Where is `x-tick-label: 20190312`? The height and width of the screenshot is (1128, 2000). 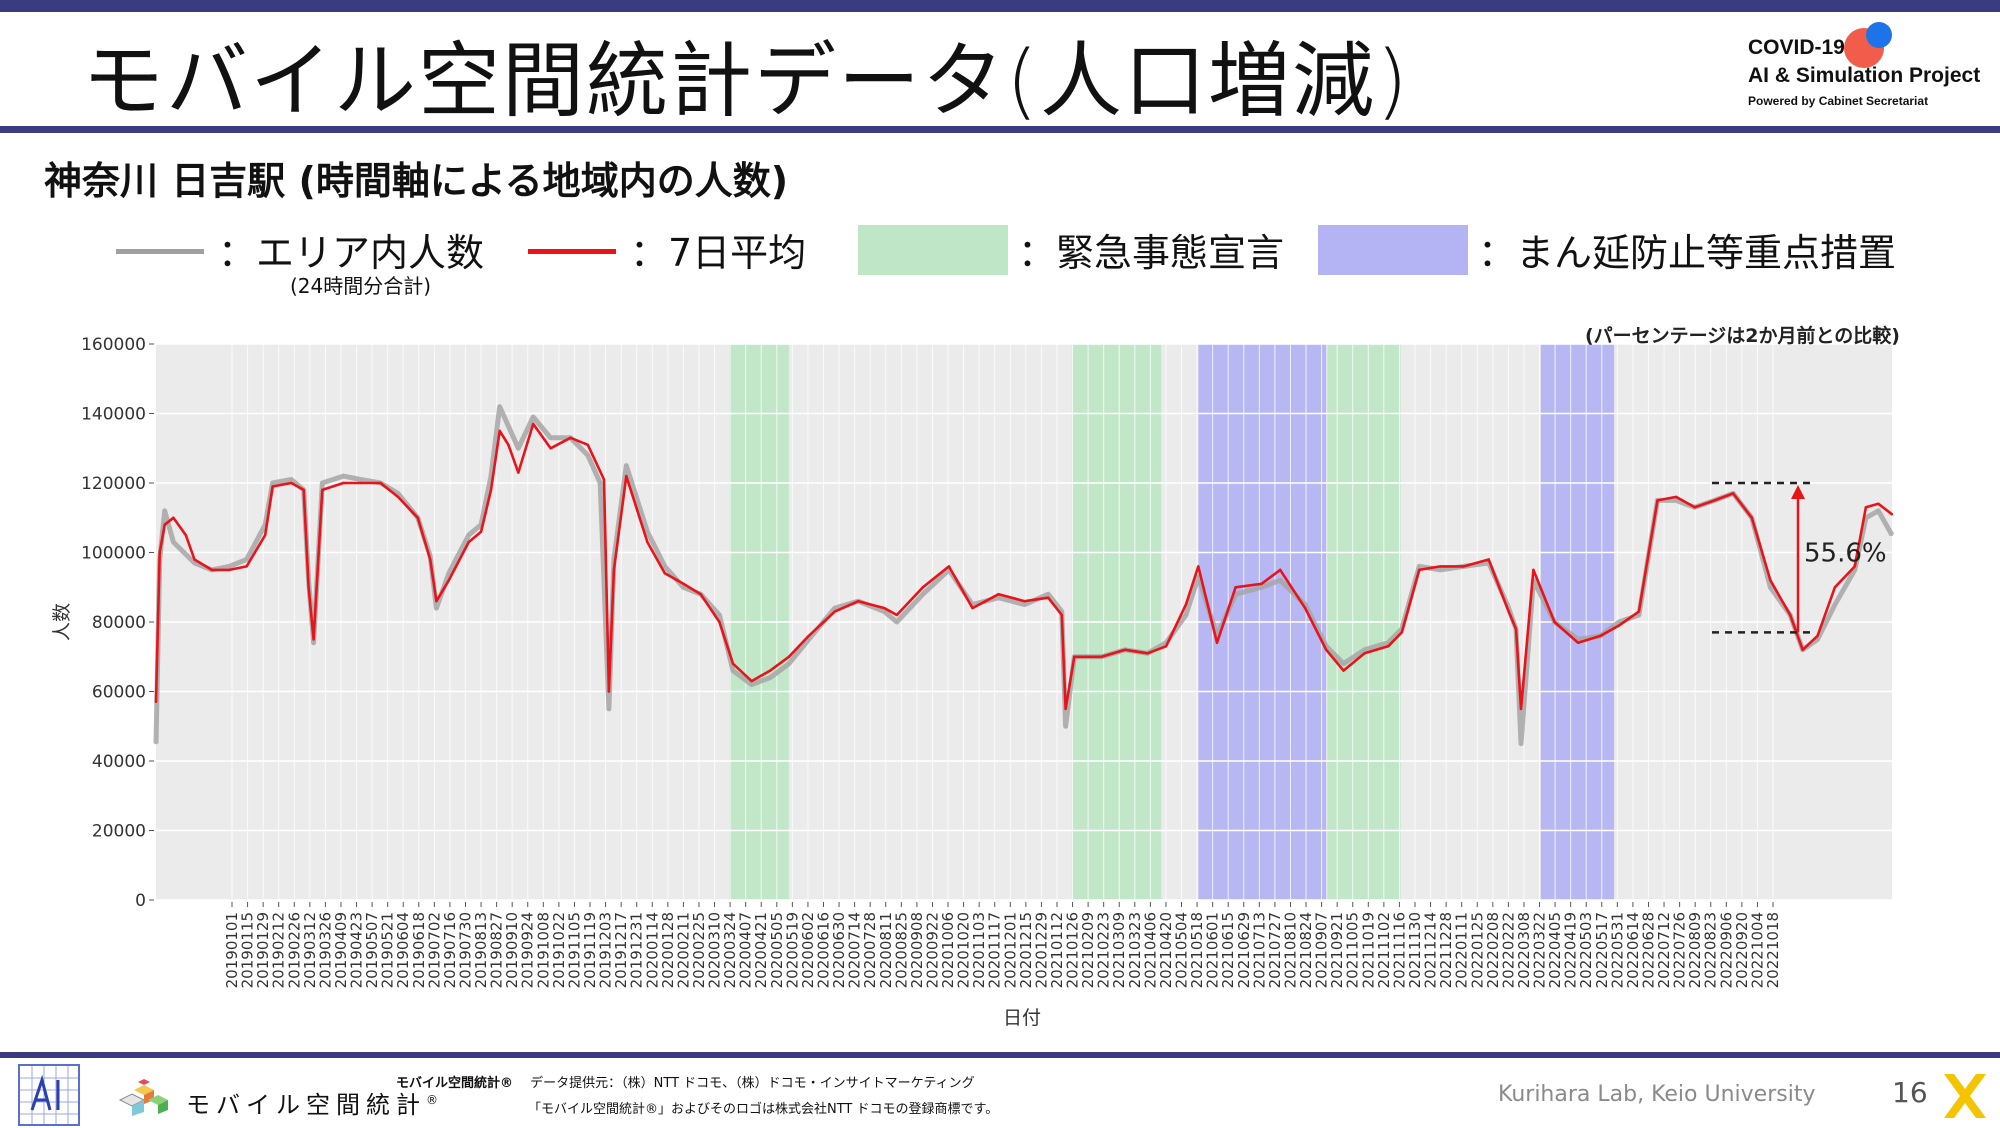 x-tick-label: 20190312 is located at coordinates (310, 950).